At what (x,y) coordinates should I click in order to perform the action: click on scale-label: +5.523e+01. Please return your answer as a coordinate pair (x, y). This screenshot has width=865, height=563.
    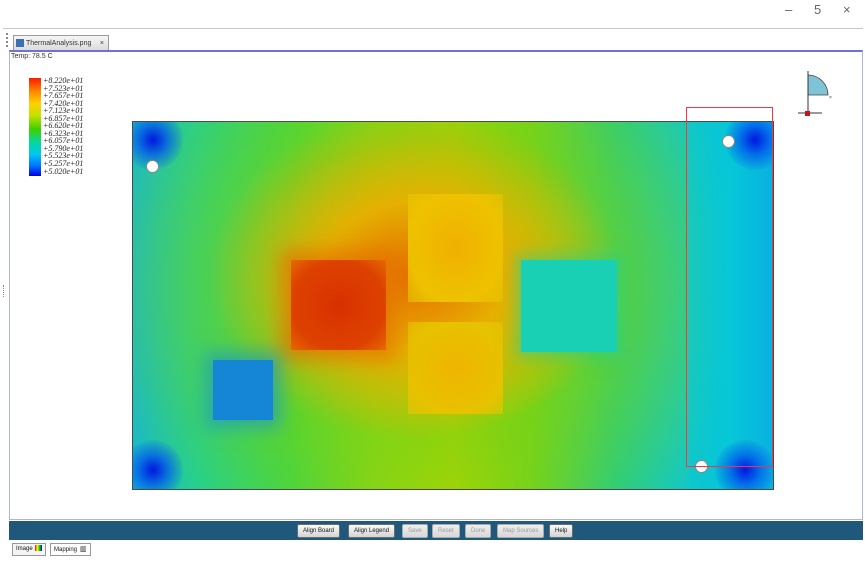
    Looking at the image, I should click on (63, 156).